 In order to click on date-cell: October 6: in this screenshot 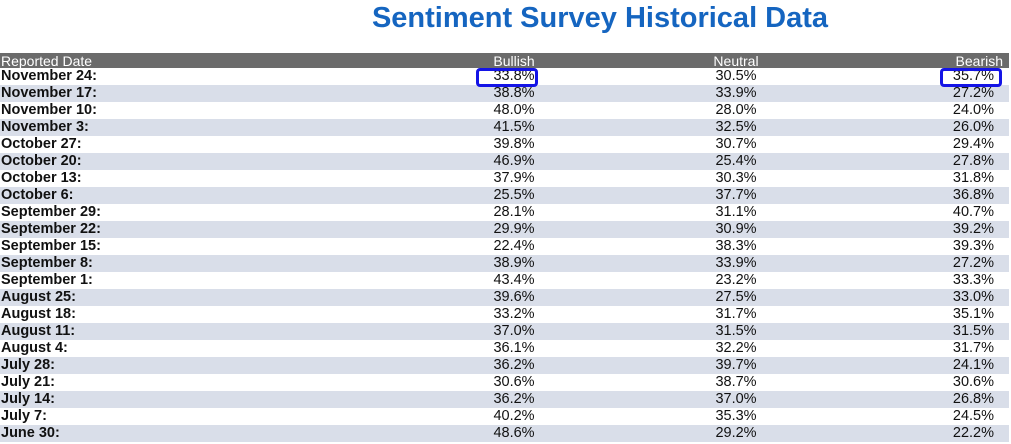, I will do `click(37, 195)`.